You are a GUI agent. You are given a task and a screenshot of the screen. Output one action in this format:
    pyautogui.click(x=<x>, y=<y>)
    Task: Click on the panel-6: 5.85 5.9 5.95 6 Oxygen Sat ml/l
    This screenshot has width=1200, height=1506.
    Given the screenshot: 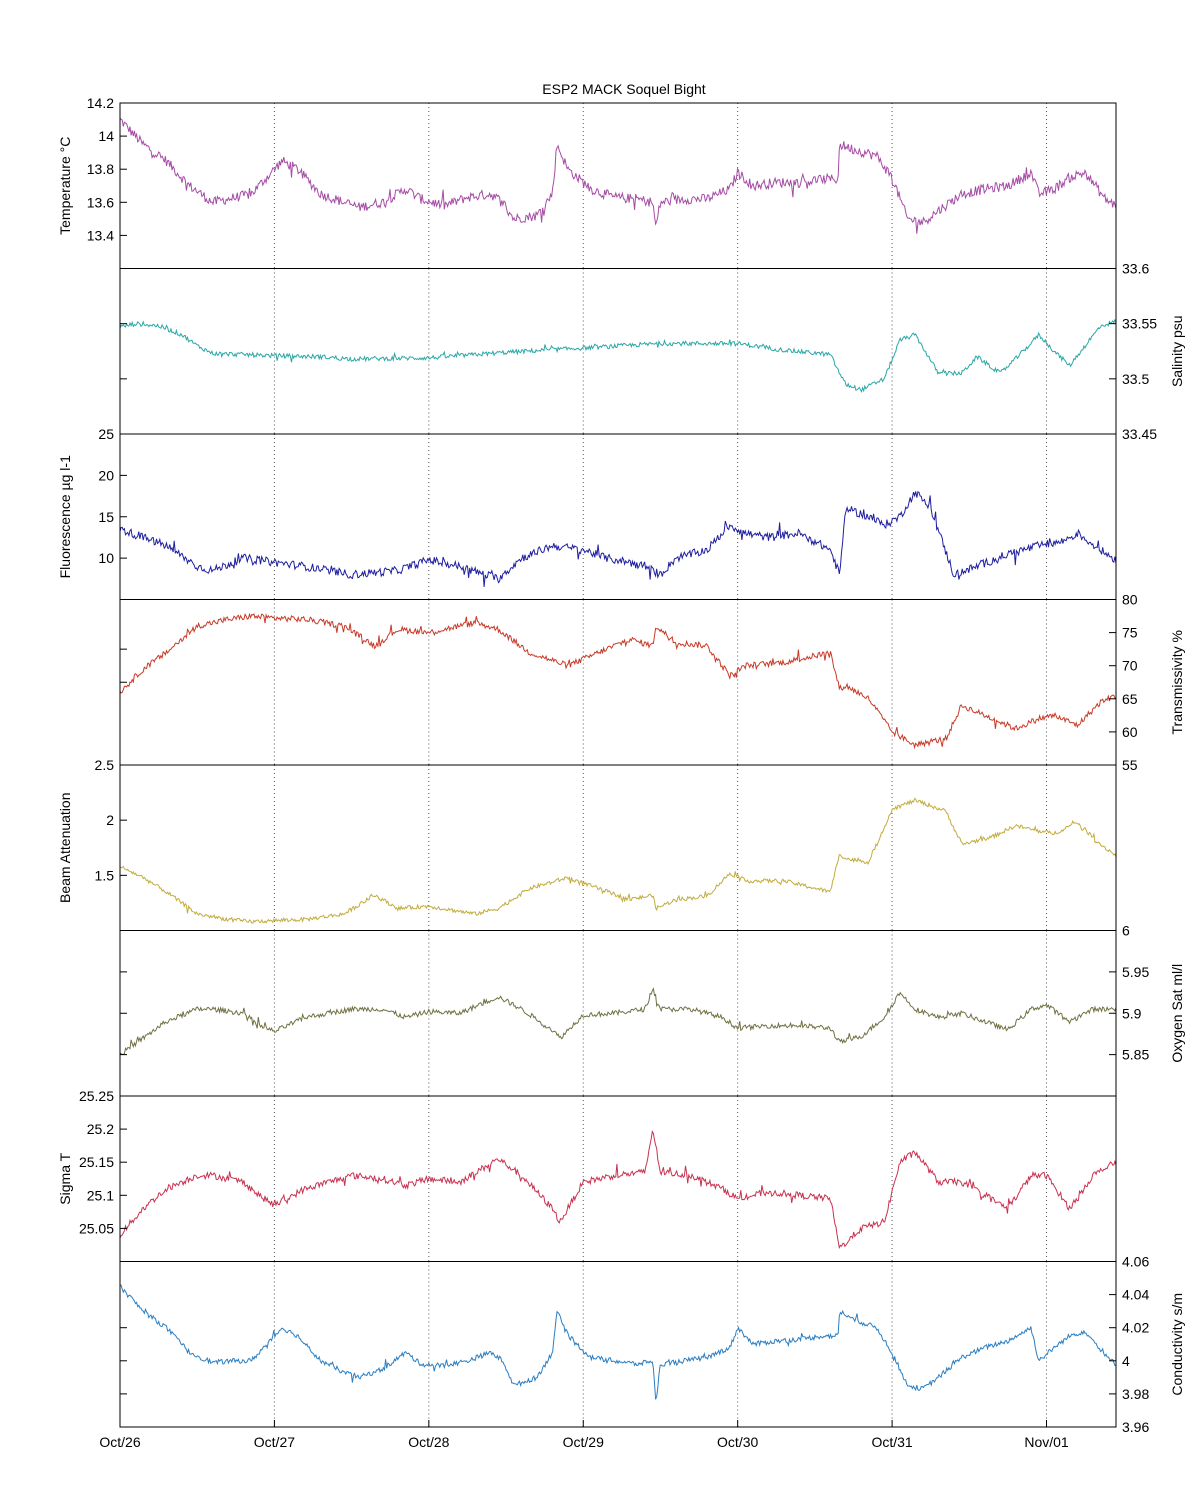 What is the action you would take?
    pyautogui.click(x=652, y=1010)
    